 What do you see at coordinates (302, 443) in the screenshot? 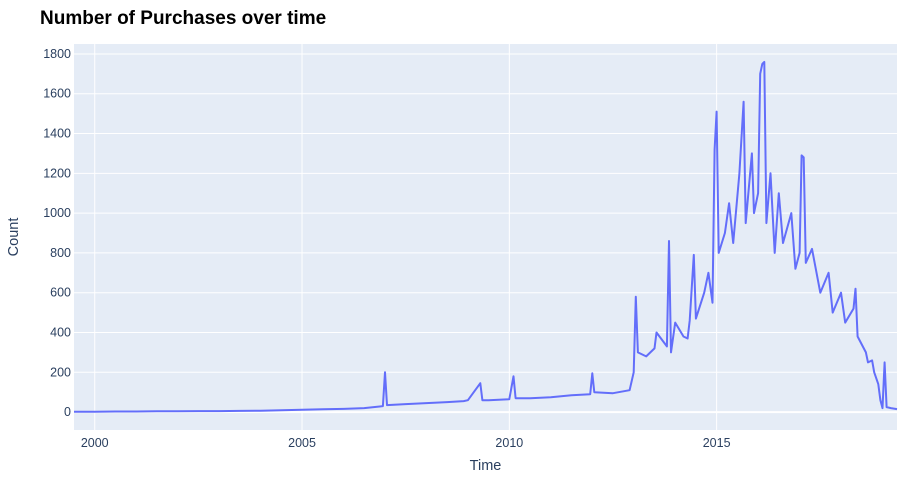
I see `x-tick-label: 2005` at bounding box center [302, 443].